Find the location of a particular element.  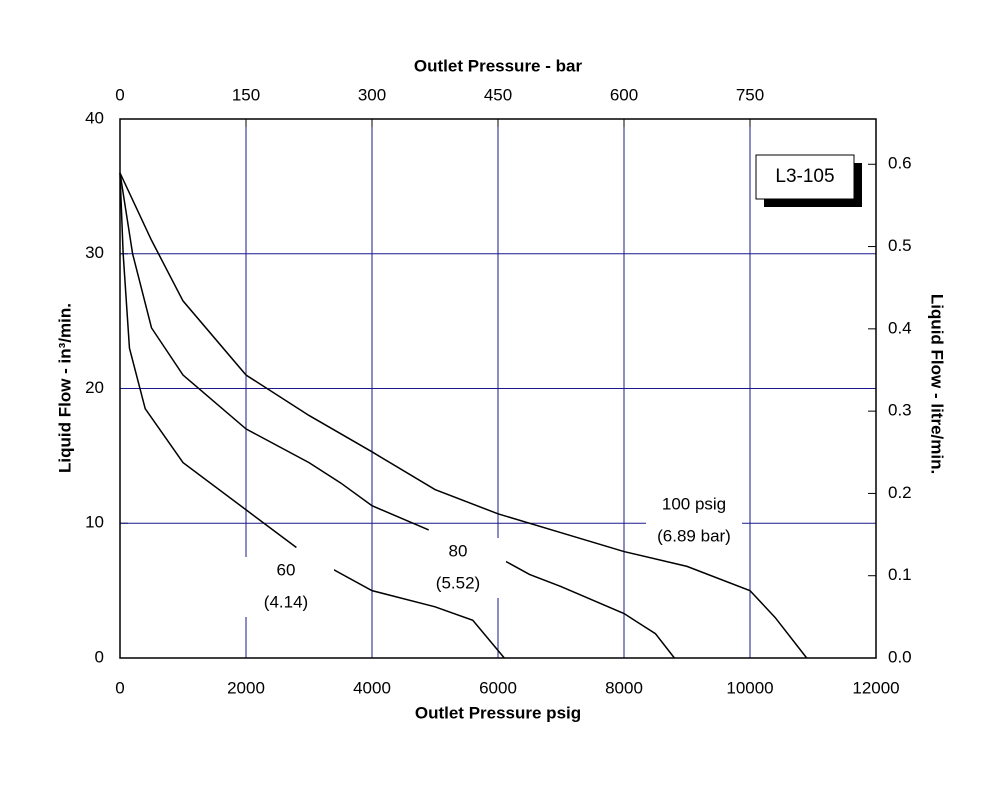

x2-tick-label: 600 is located at coordinates (624, 94).